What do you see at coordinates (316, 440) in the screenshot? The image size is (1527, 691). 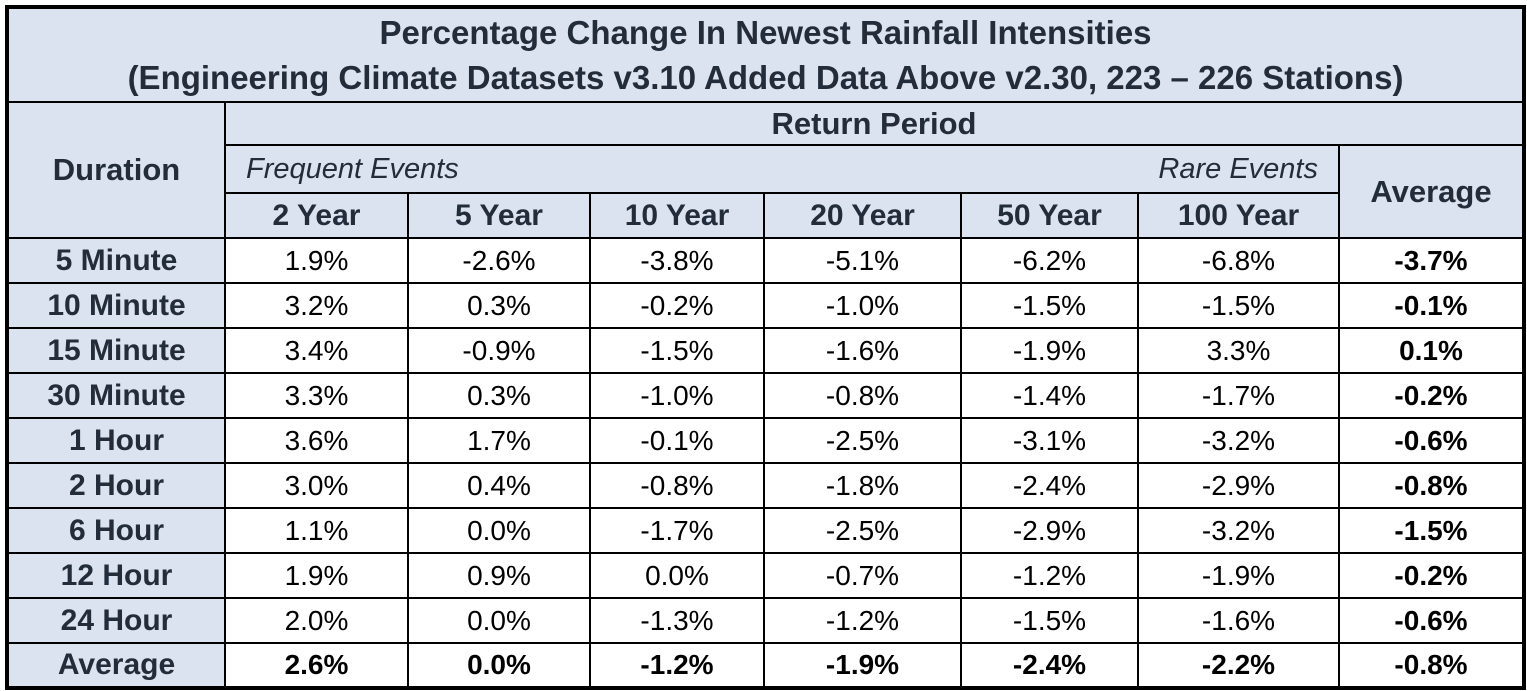 I see `cell-value: 3.6%` at bounding box center [316, 440].